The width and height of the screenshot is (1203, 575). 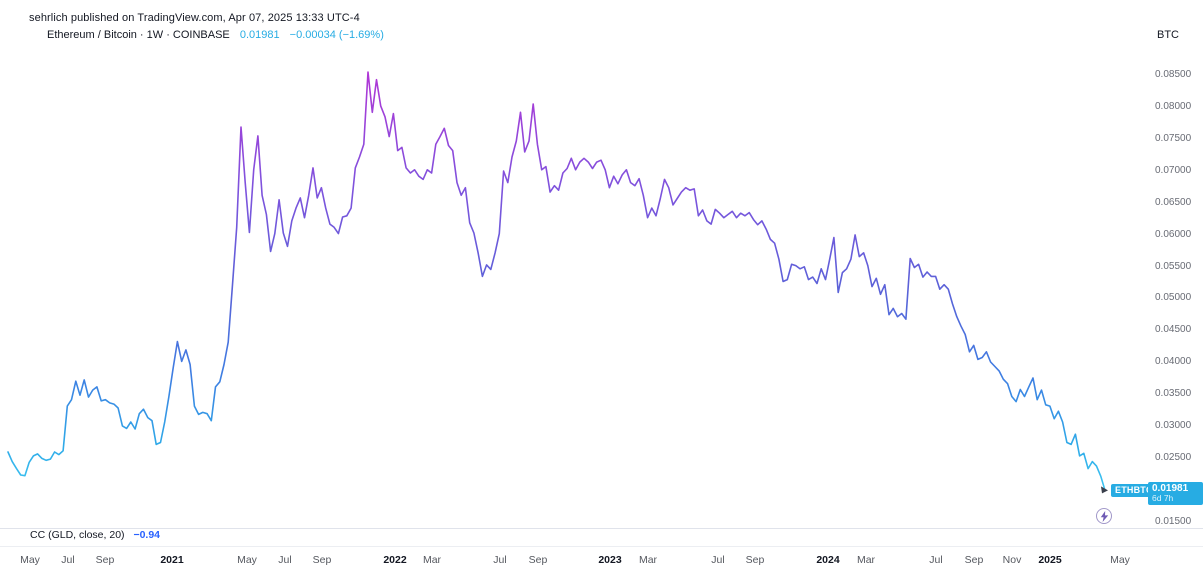 What do you see at coordinates (1173, 426) in the screenshot?
I see `price-tick-label: 0.03000` at bounding box center [1173, 426].